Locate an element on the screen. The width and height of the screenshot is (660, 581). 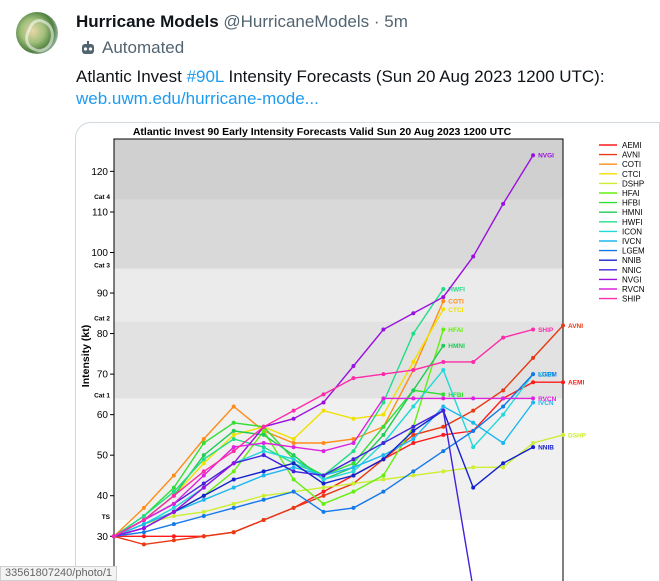
band-ts is located at coordinates (338, 459).